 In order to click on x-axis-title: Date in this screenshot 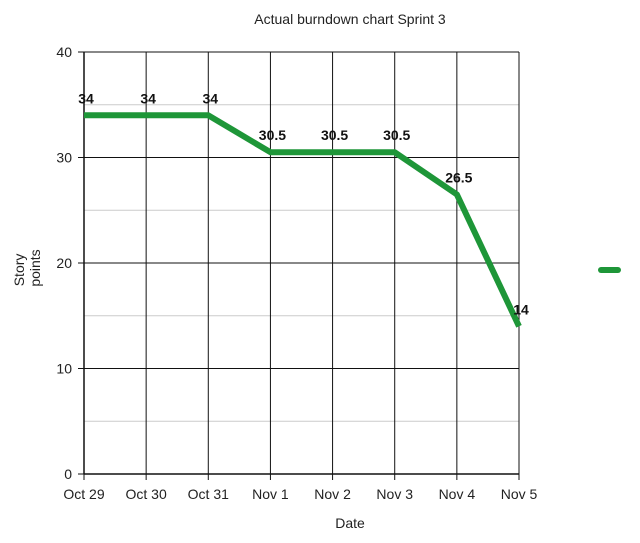, I will do `click(350, 523)`.